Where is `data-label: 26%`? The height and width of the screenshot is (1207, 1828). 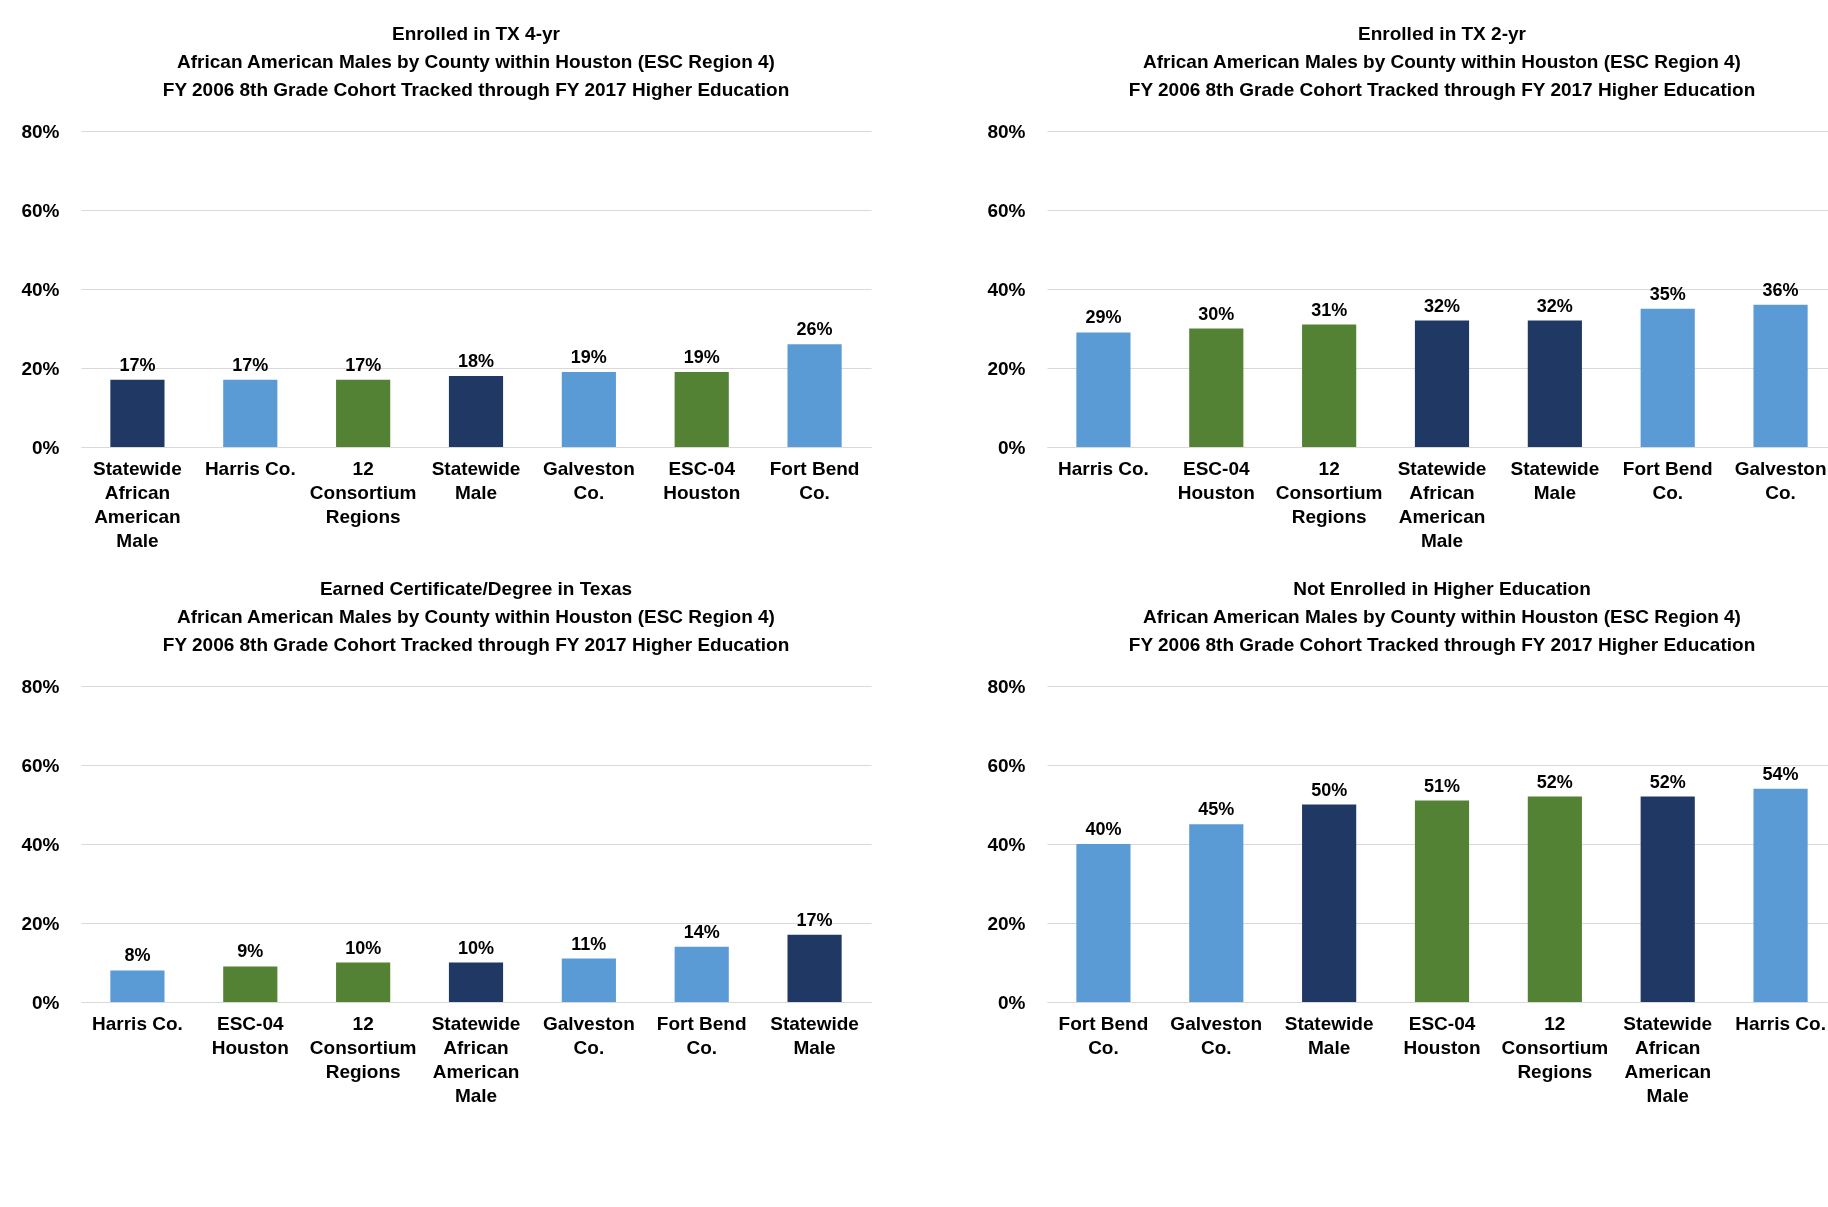 data-label: 26% is located at coordinates (814, 329).